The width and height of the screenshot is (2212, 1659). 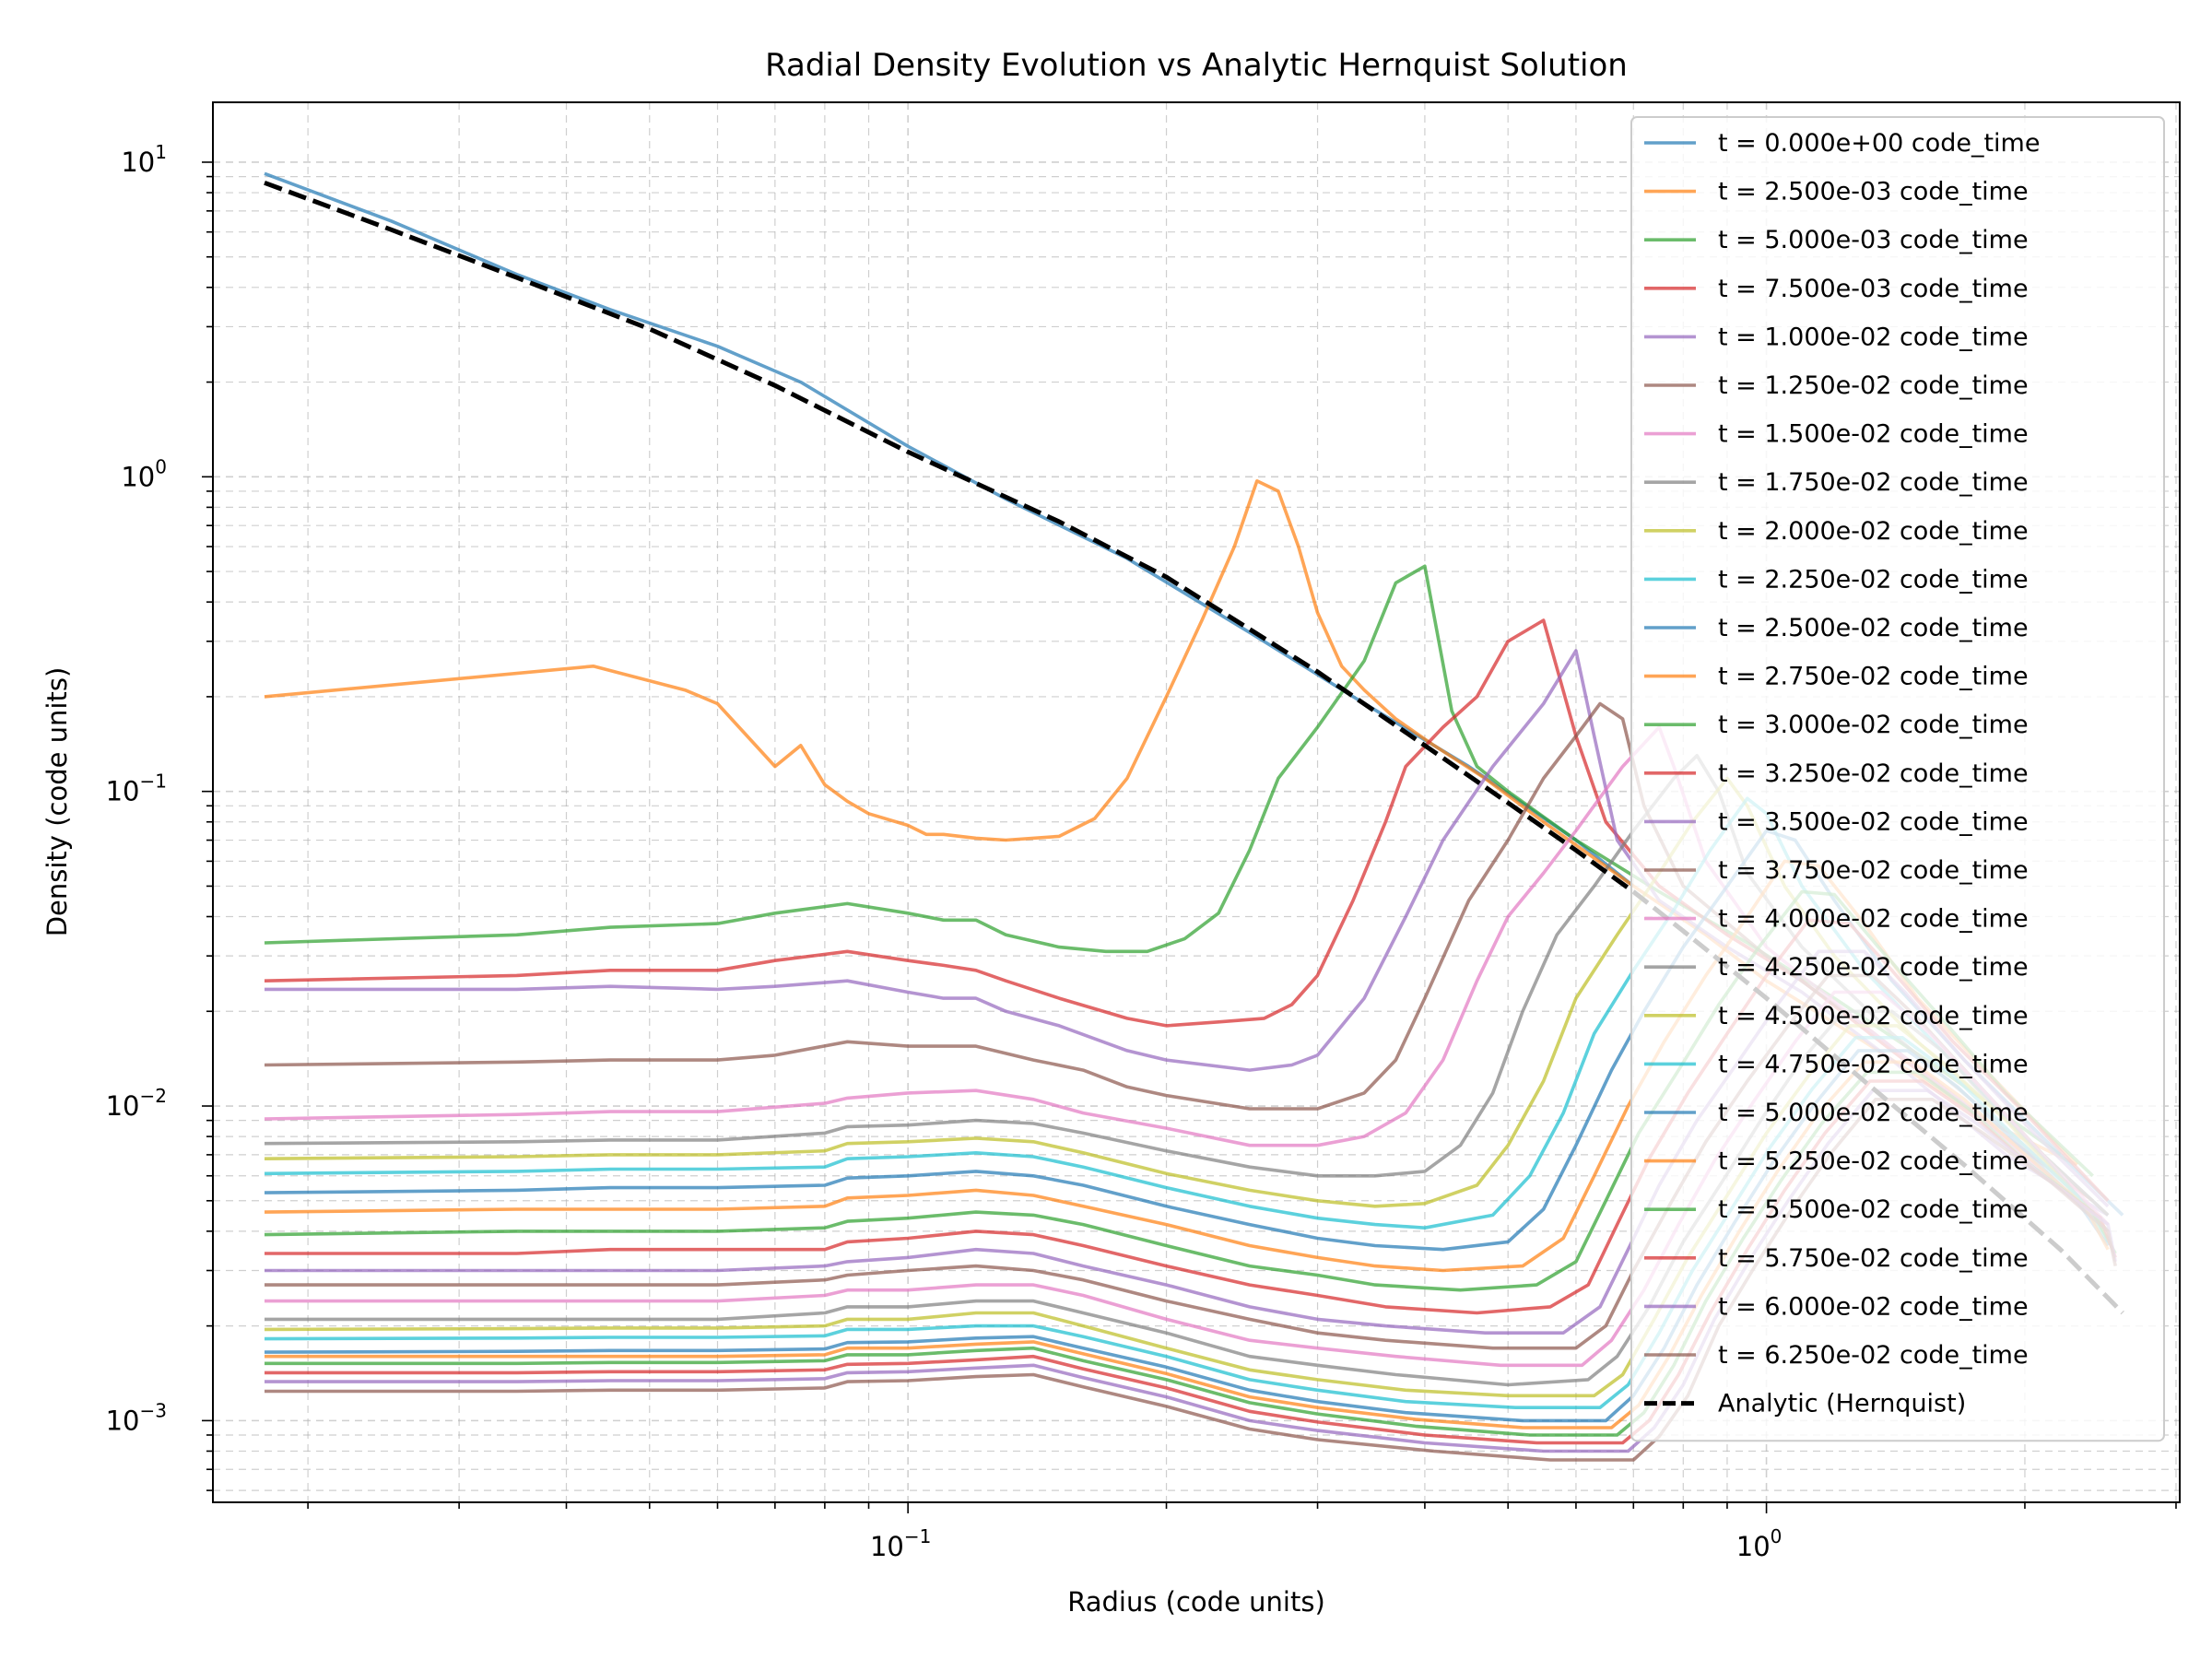 What do you see at coordinates (1873, 579) in the screenshot?
I see `legend-label: t = 2.250e-02 code_time` at bounding box center [1873, 579].